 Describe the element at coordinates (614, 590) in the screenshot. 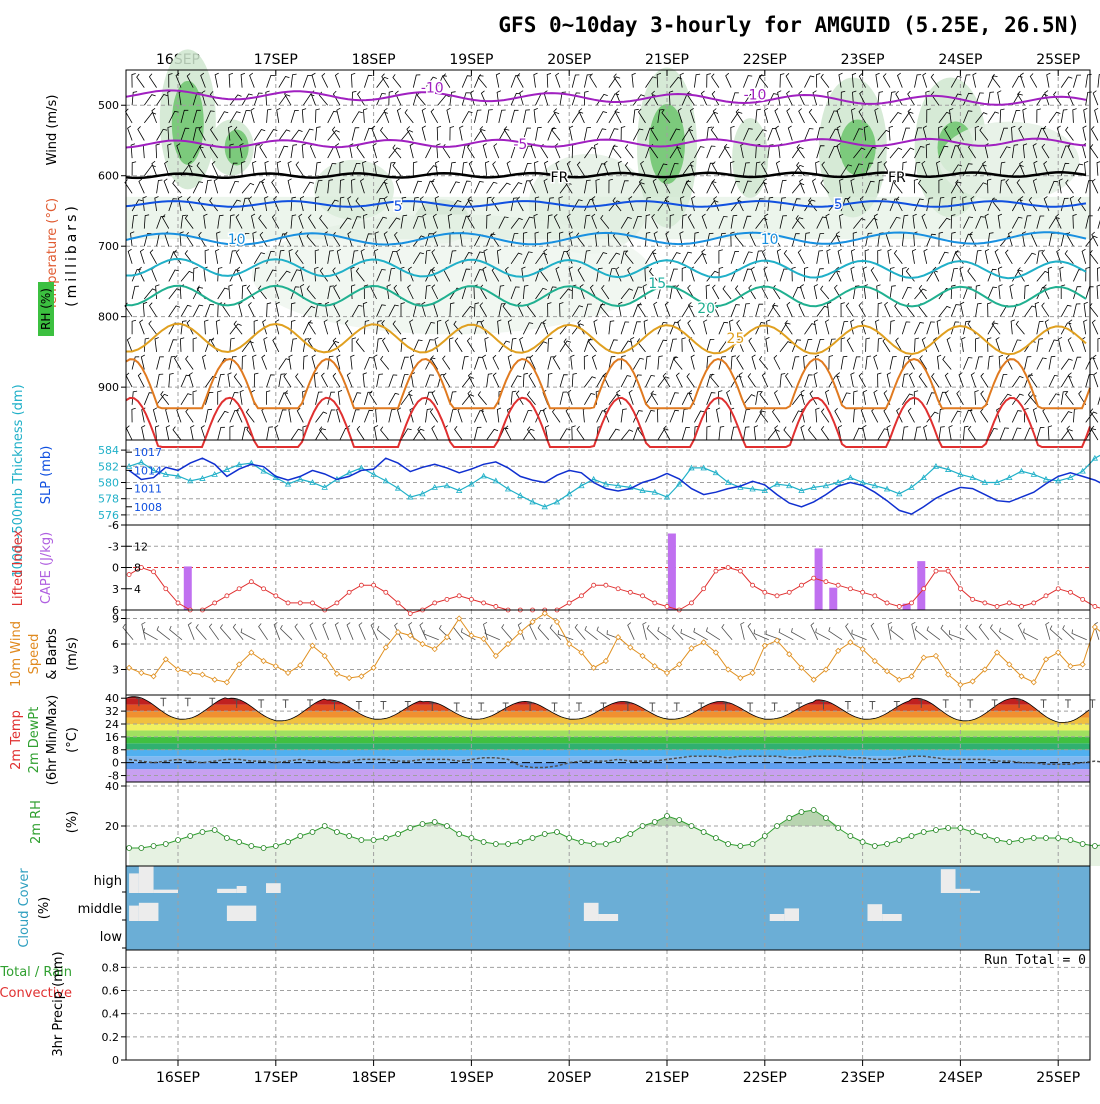

I see `lifted-index-line` at that location.